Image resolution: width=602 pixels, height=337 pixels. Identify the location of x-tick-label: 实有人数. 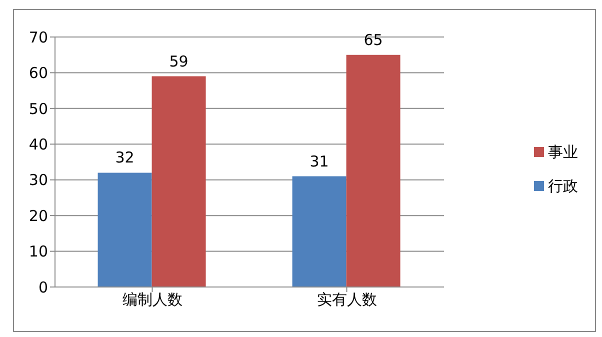
(346, 299).